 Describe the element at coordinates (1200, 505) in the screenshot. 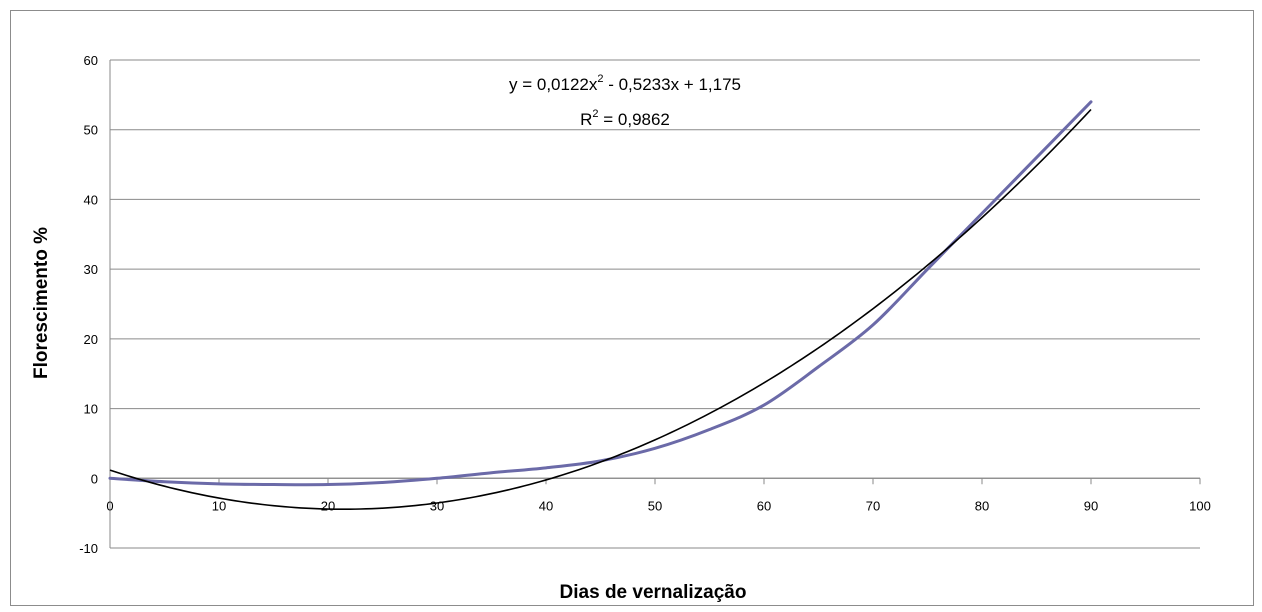

I see `x-tick-label: 100` at that location.